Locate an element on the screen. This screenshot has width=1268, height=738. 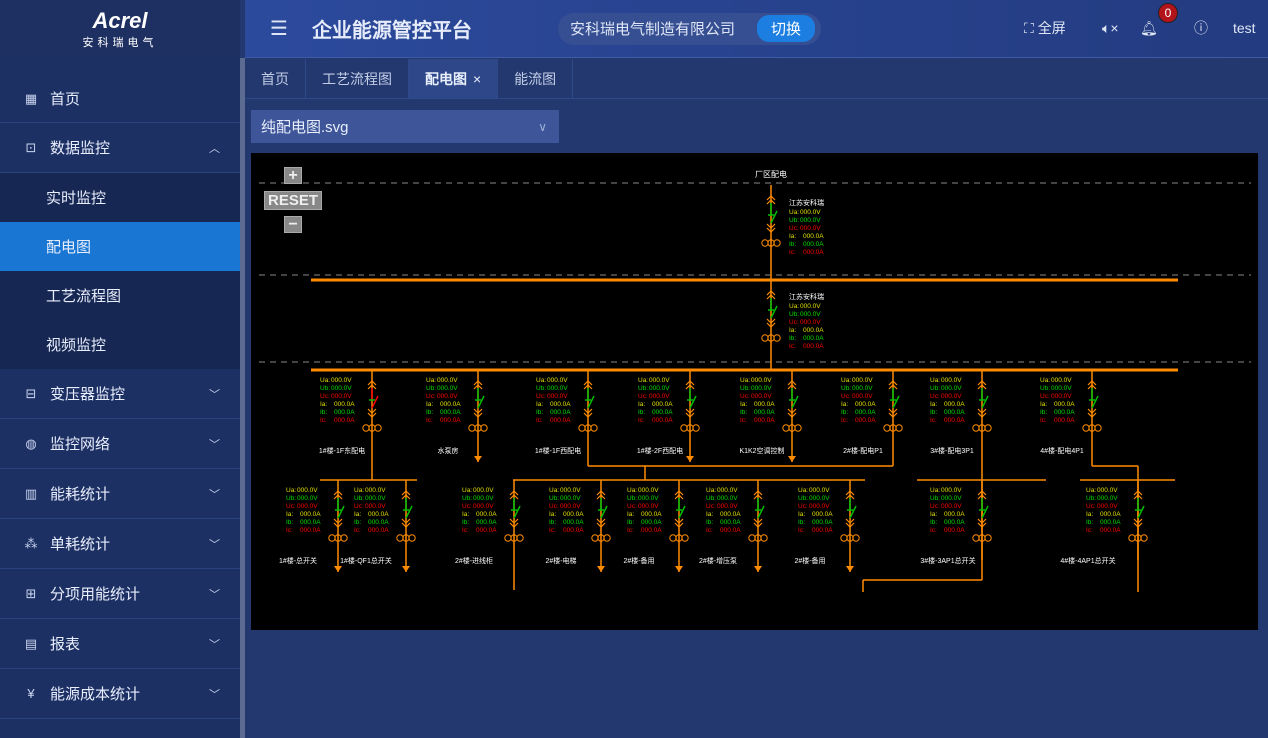
bell-icon: 🔔︎ is located at coordinates (1149, 28).